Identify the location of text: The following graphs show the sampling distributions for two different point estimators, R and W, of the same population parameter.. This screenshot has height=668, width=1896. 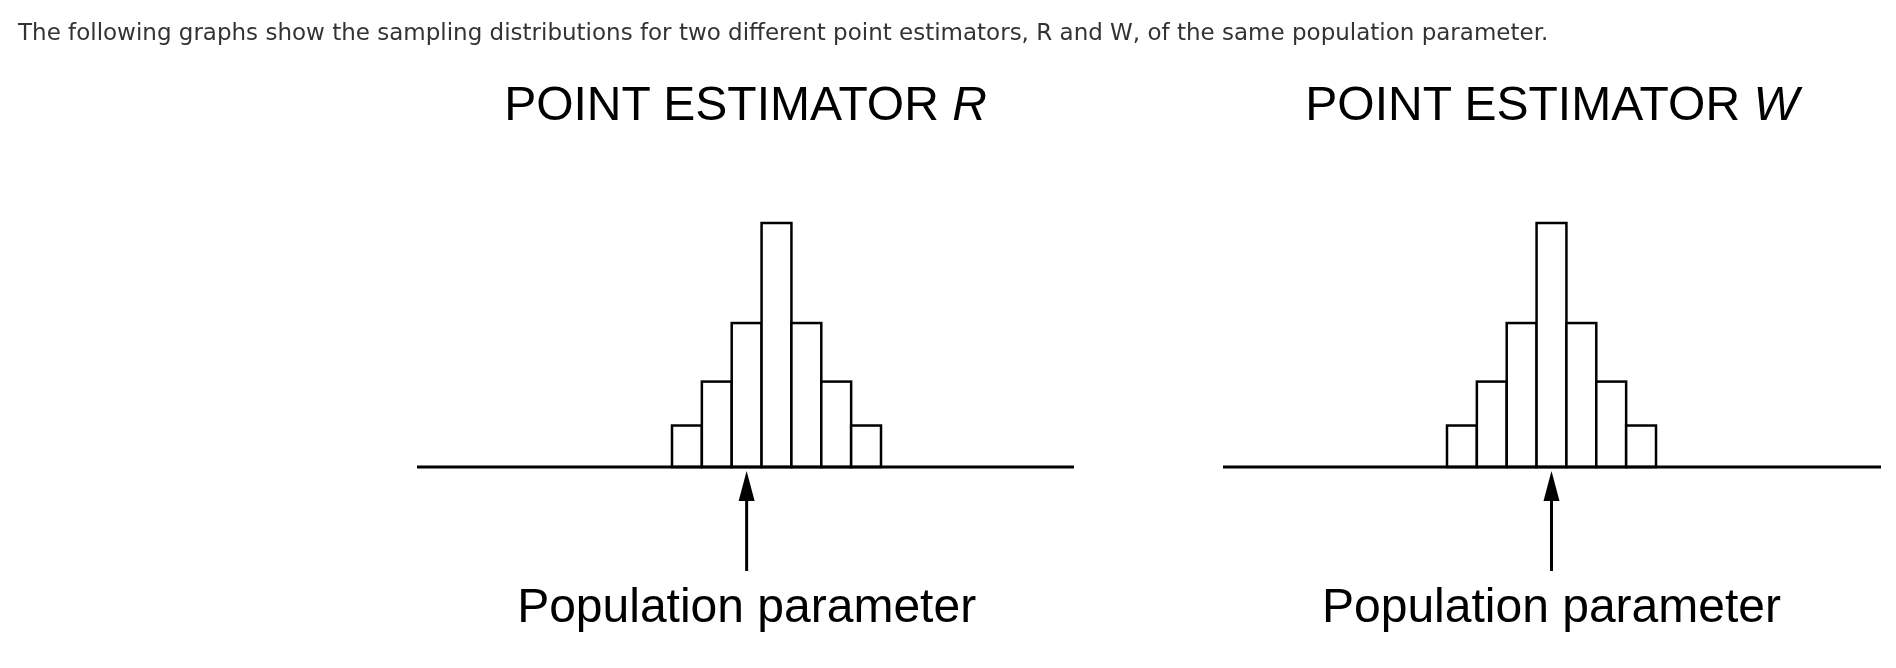
(783, 32).